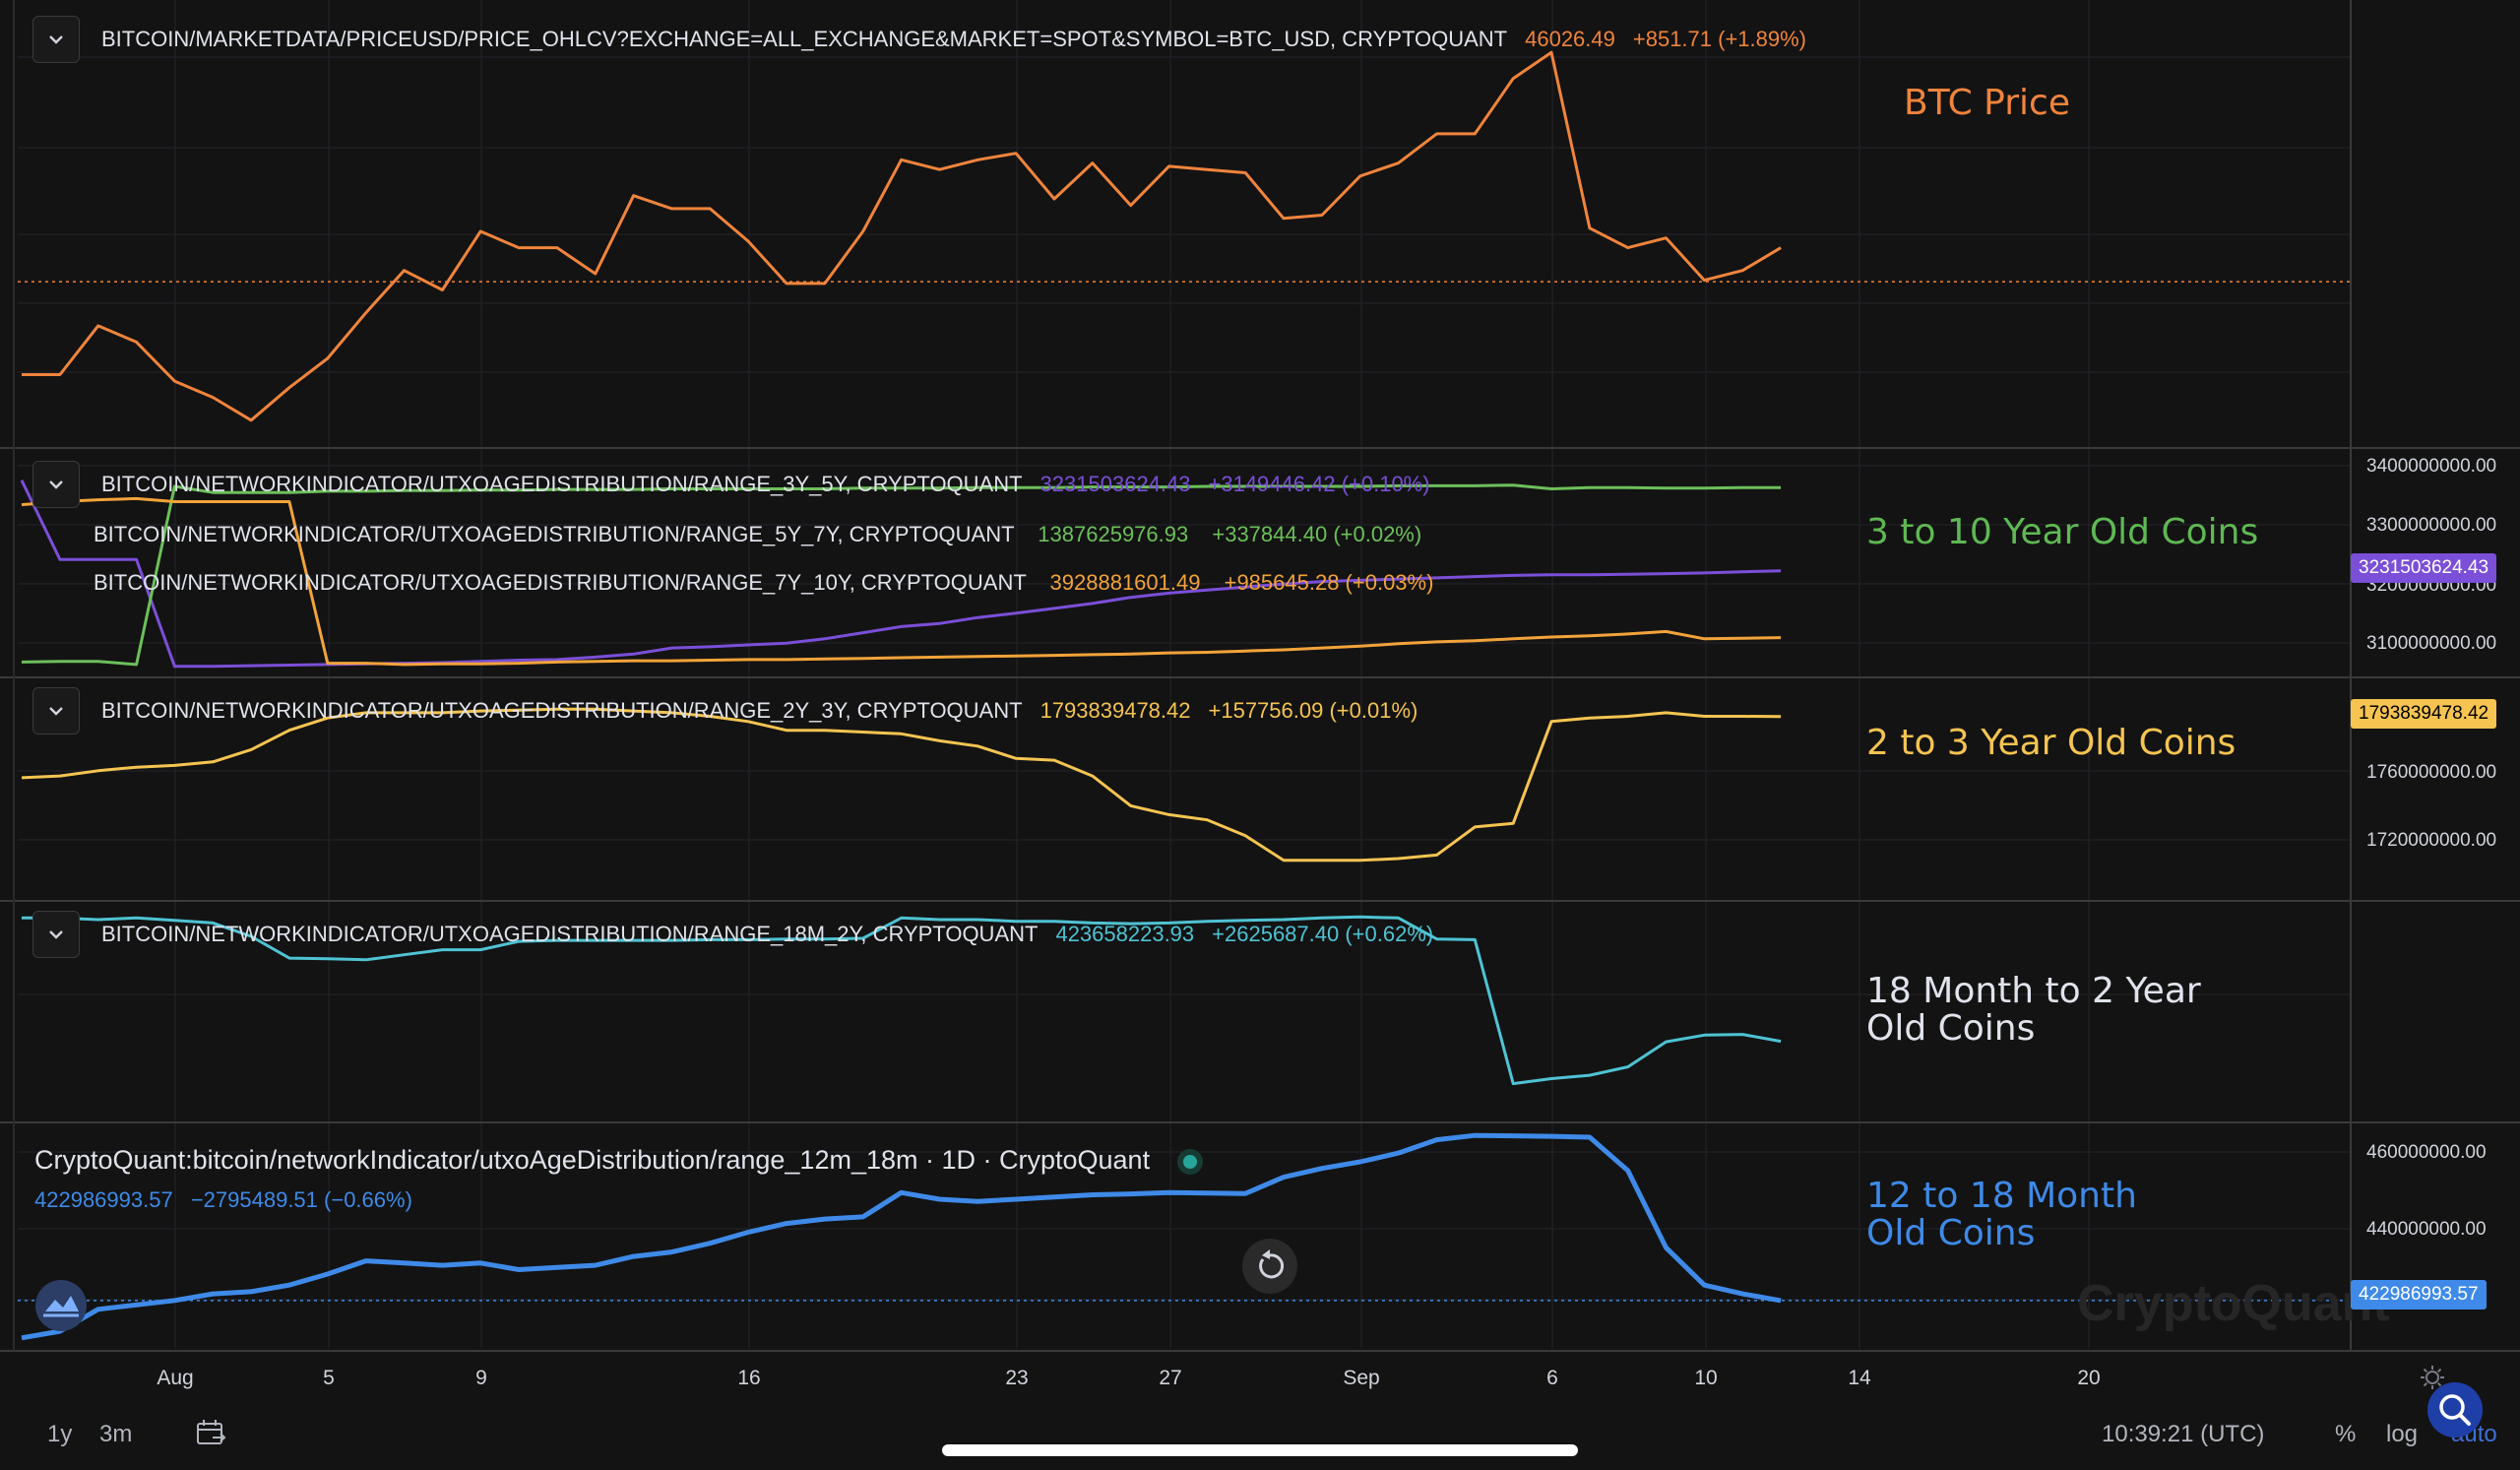  Describe the element at coordinates (175, 1378) in the screenshot. I see `x-tick: Aug` at that location.